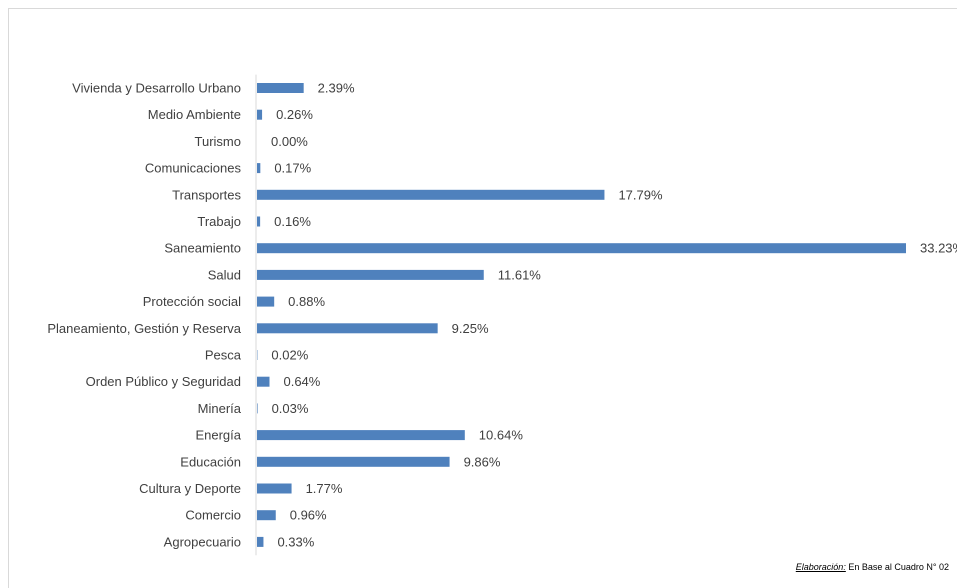 The width and height of the screenshot is (957, 588). What do you see at coordinates (190, 488) in the screenshot?
I see `category-label: Cultura y Deporte` at bounding box center [190, 488].